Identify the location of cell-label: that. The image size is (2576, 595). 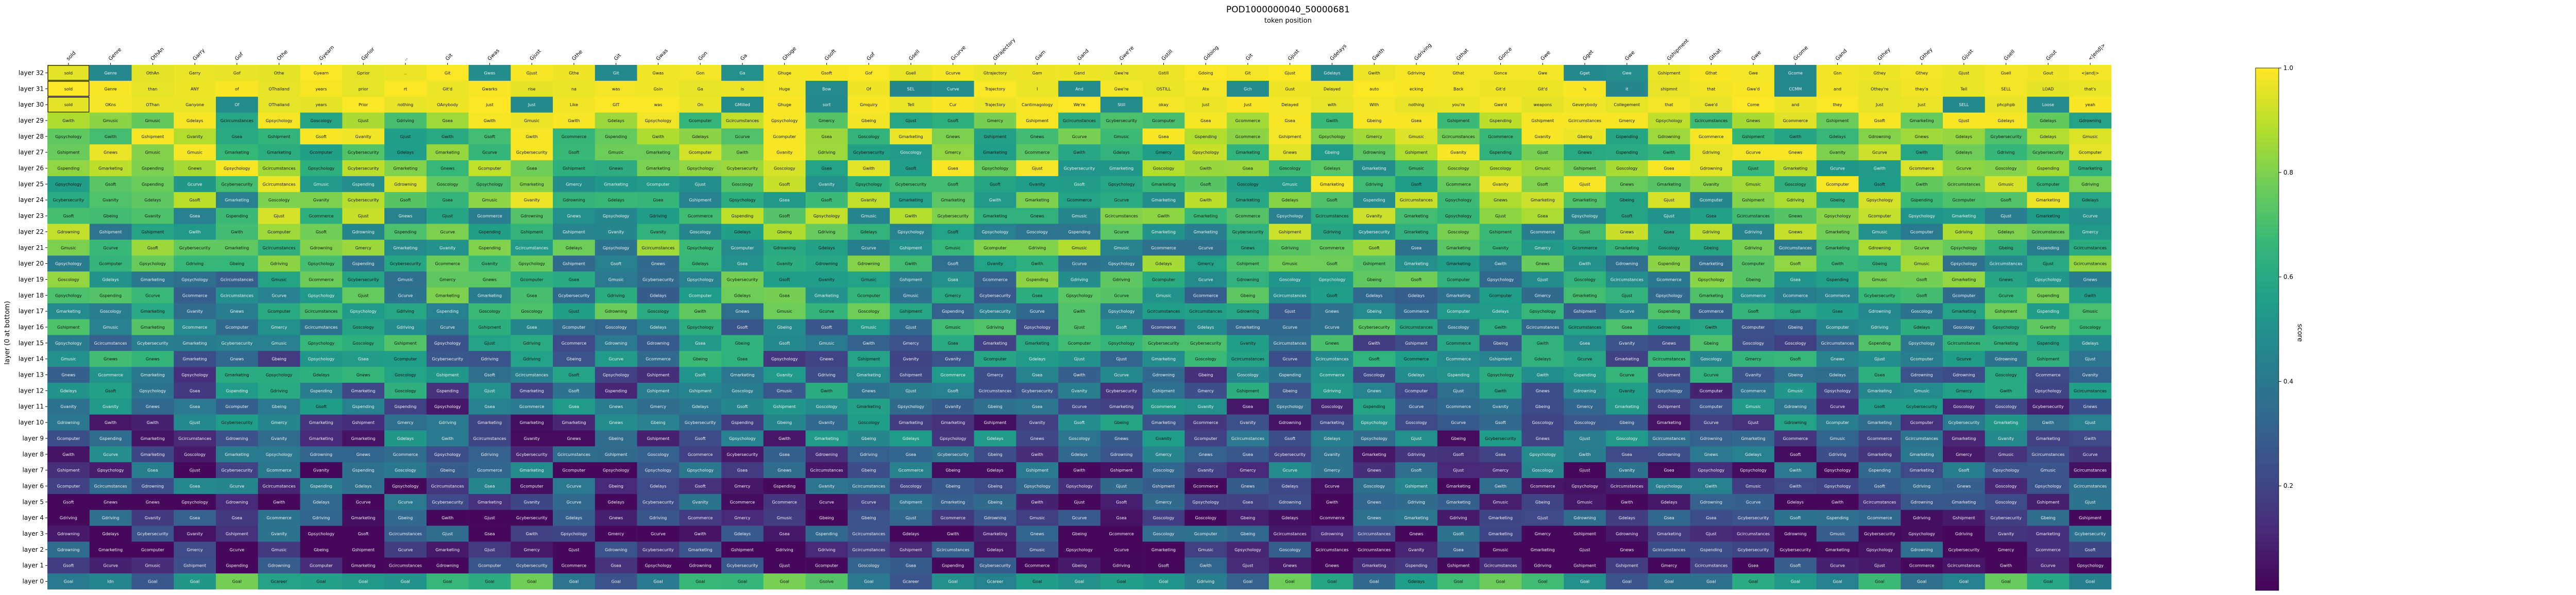
(1711, 89).